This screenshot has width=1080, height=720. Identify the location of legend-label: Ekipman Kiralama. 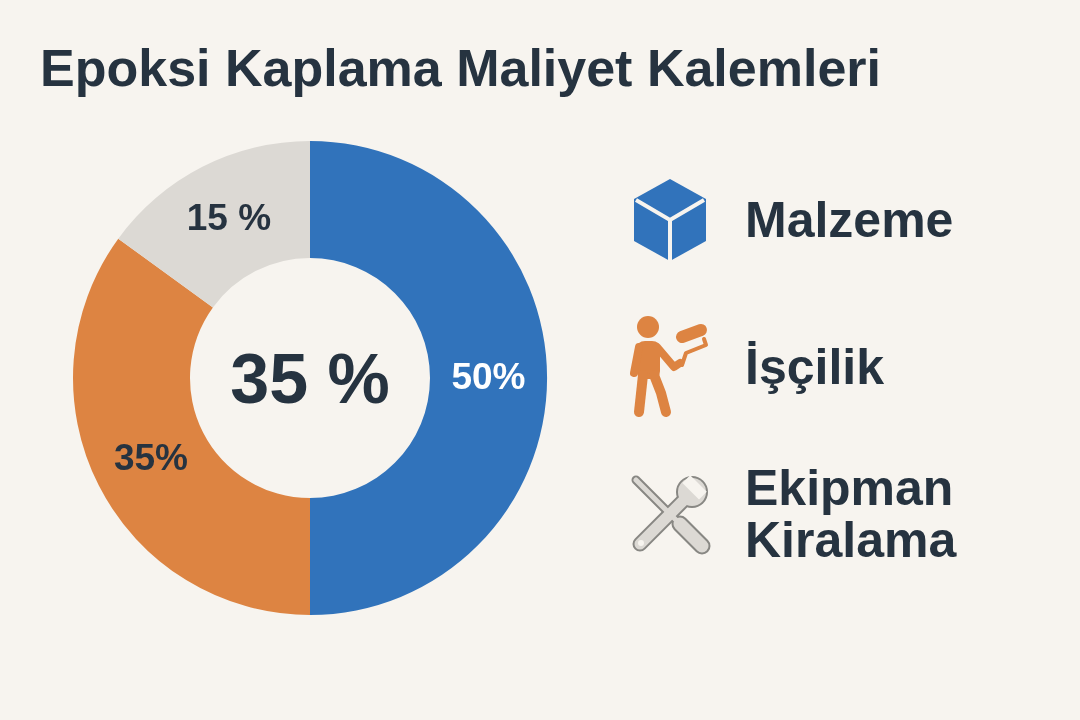
(851, 513).